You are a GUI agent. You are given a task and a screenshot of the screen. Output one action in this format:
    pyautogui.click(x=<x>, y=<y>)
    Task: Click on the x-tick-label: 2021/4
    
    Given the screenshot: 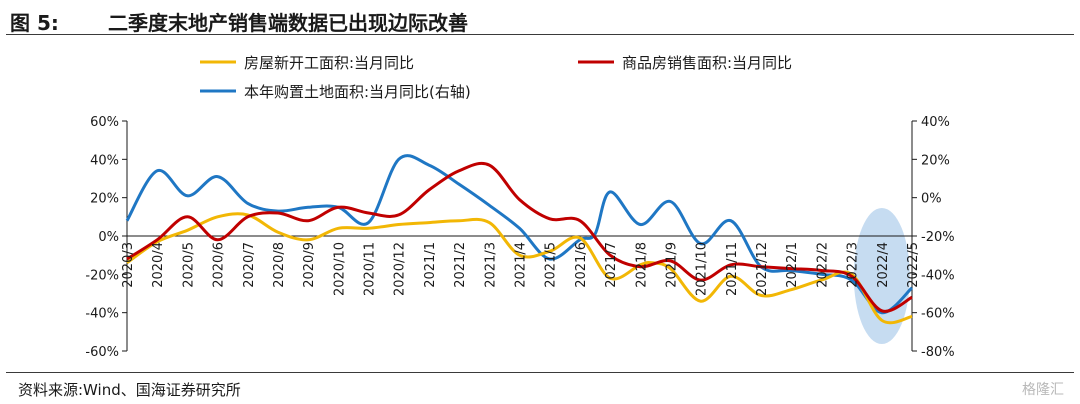 What is the action you would take?
    pyautogui.click(x=521, y=265)
    